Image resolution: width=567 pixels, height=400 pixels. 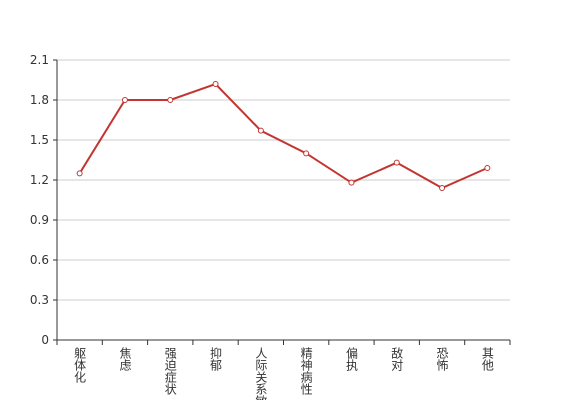 What do you see at coordinates (39, 260) in the screenshot?
I see `y-tick-label: 0.6` at bounding box center [39, 260].